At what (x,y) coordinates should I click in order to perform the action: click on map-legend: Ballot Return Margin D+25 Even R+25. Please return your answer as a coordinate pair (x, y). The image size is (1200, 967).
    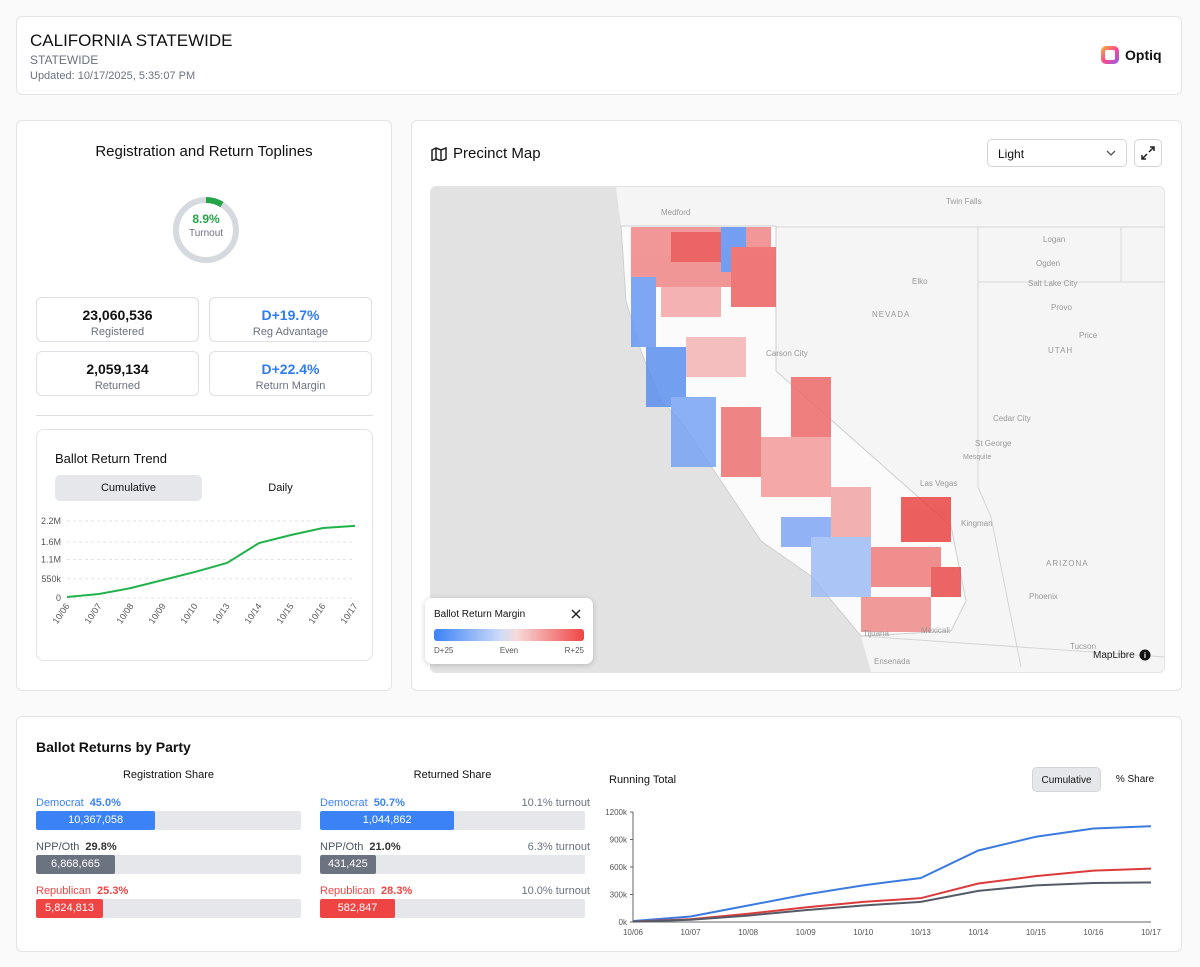
    Looking at the image, I should click on (509, 631).